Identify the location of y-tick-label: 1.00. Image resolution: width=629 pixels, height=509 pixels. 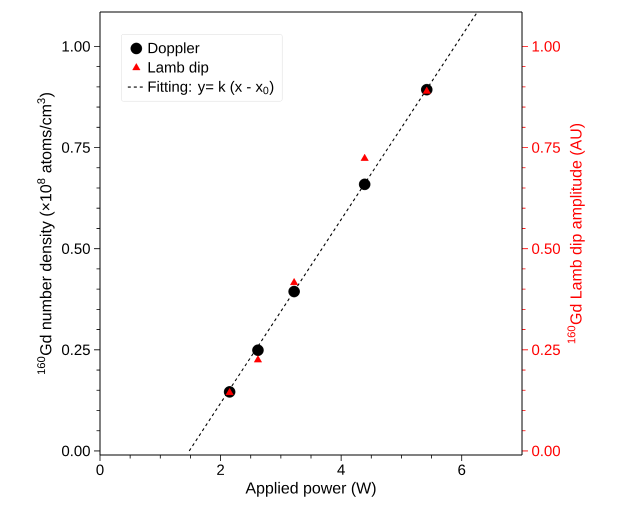
(76, 46).